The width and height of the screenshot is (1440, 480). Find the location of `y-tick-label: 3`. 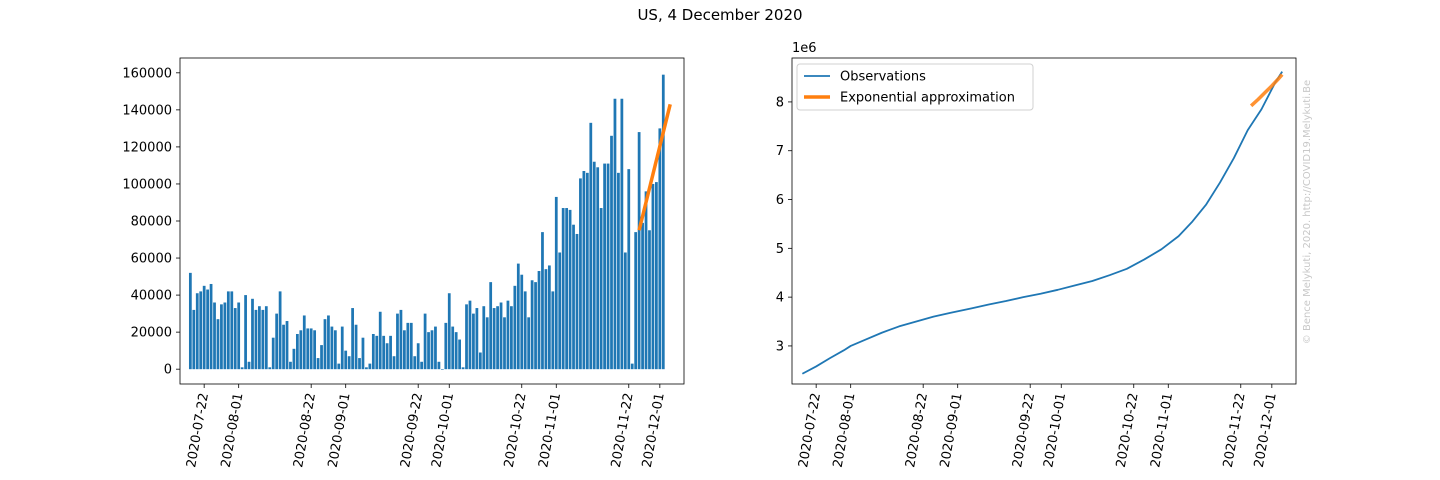

y-tick-label: 3 is located at coordinates (780, 346).